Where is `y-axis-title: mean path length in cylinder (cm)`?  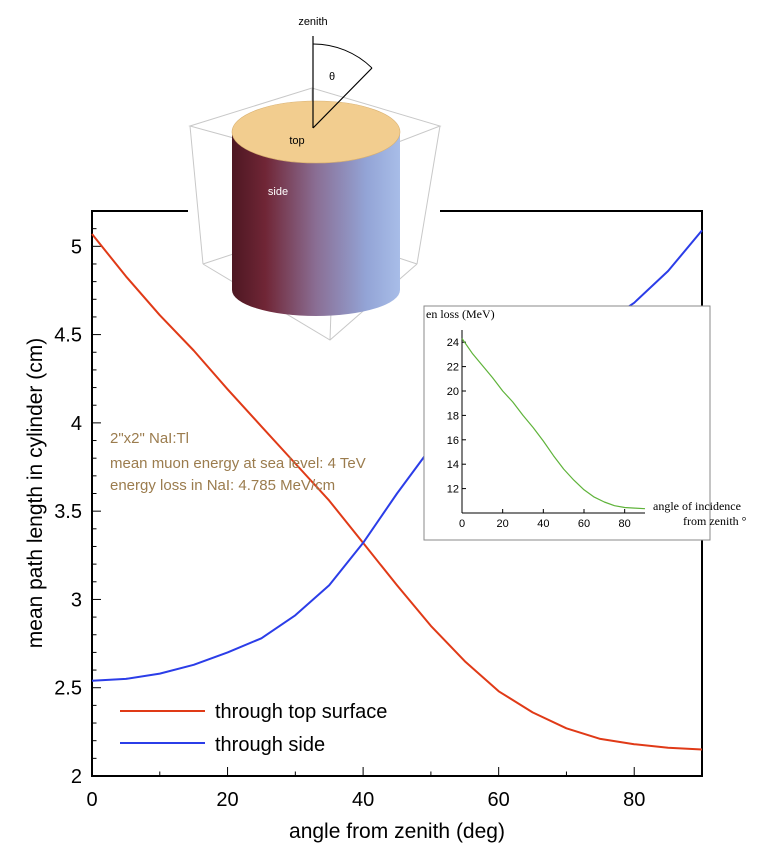 y-axis-title: mean path length in cylinder (cm) is located at coordinates (35, 493).